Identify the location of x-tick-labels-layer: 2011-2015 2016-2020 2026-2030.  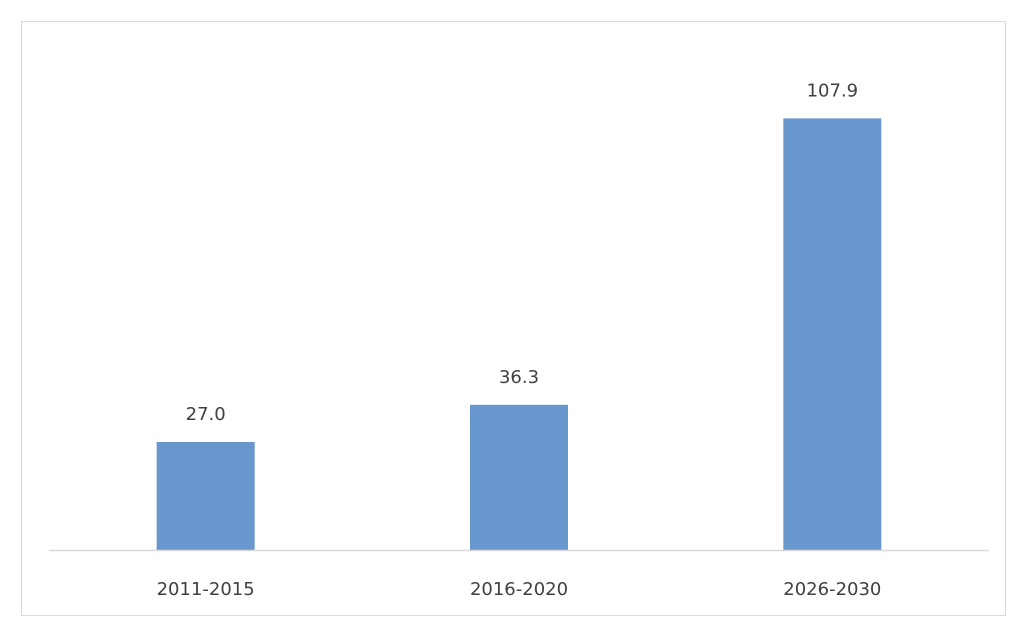
(519, 589).